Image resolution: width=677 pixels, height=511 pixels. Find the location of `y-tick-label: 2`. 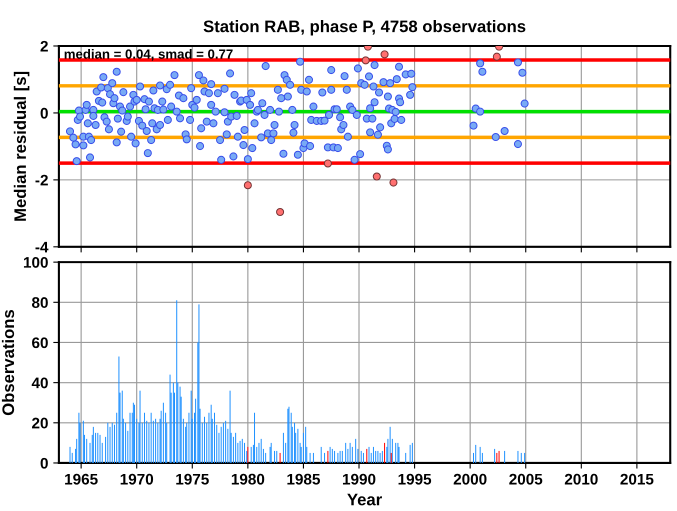

y-tick-label: 2 is located at coordinates (44, 46).